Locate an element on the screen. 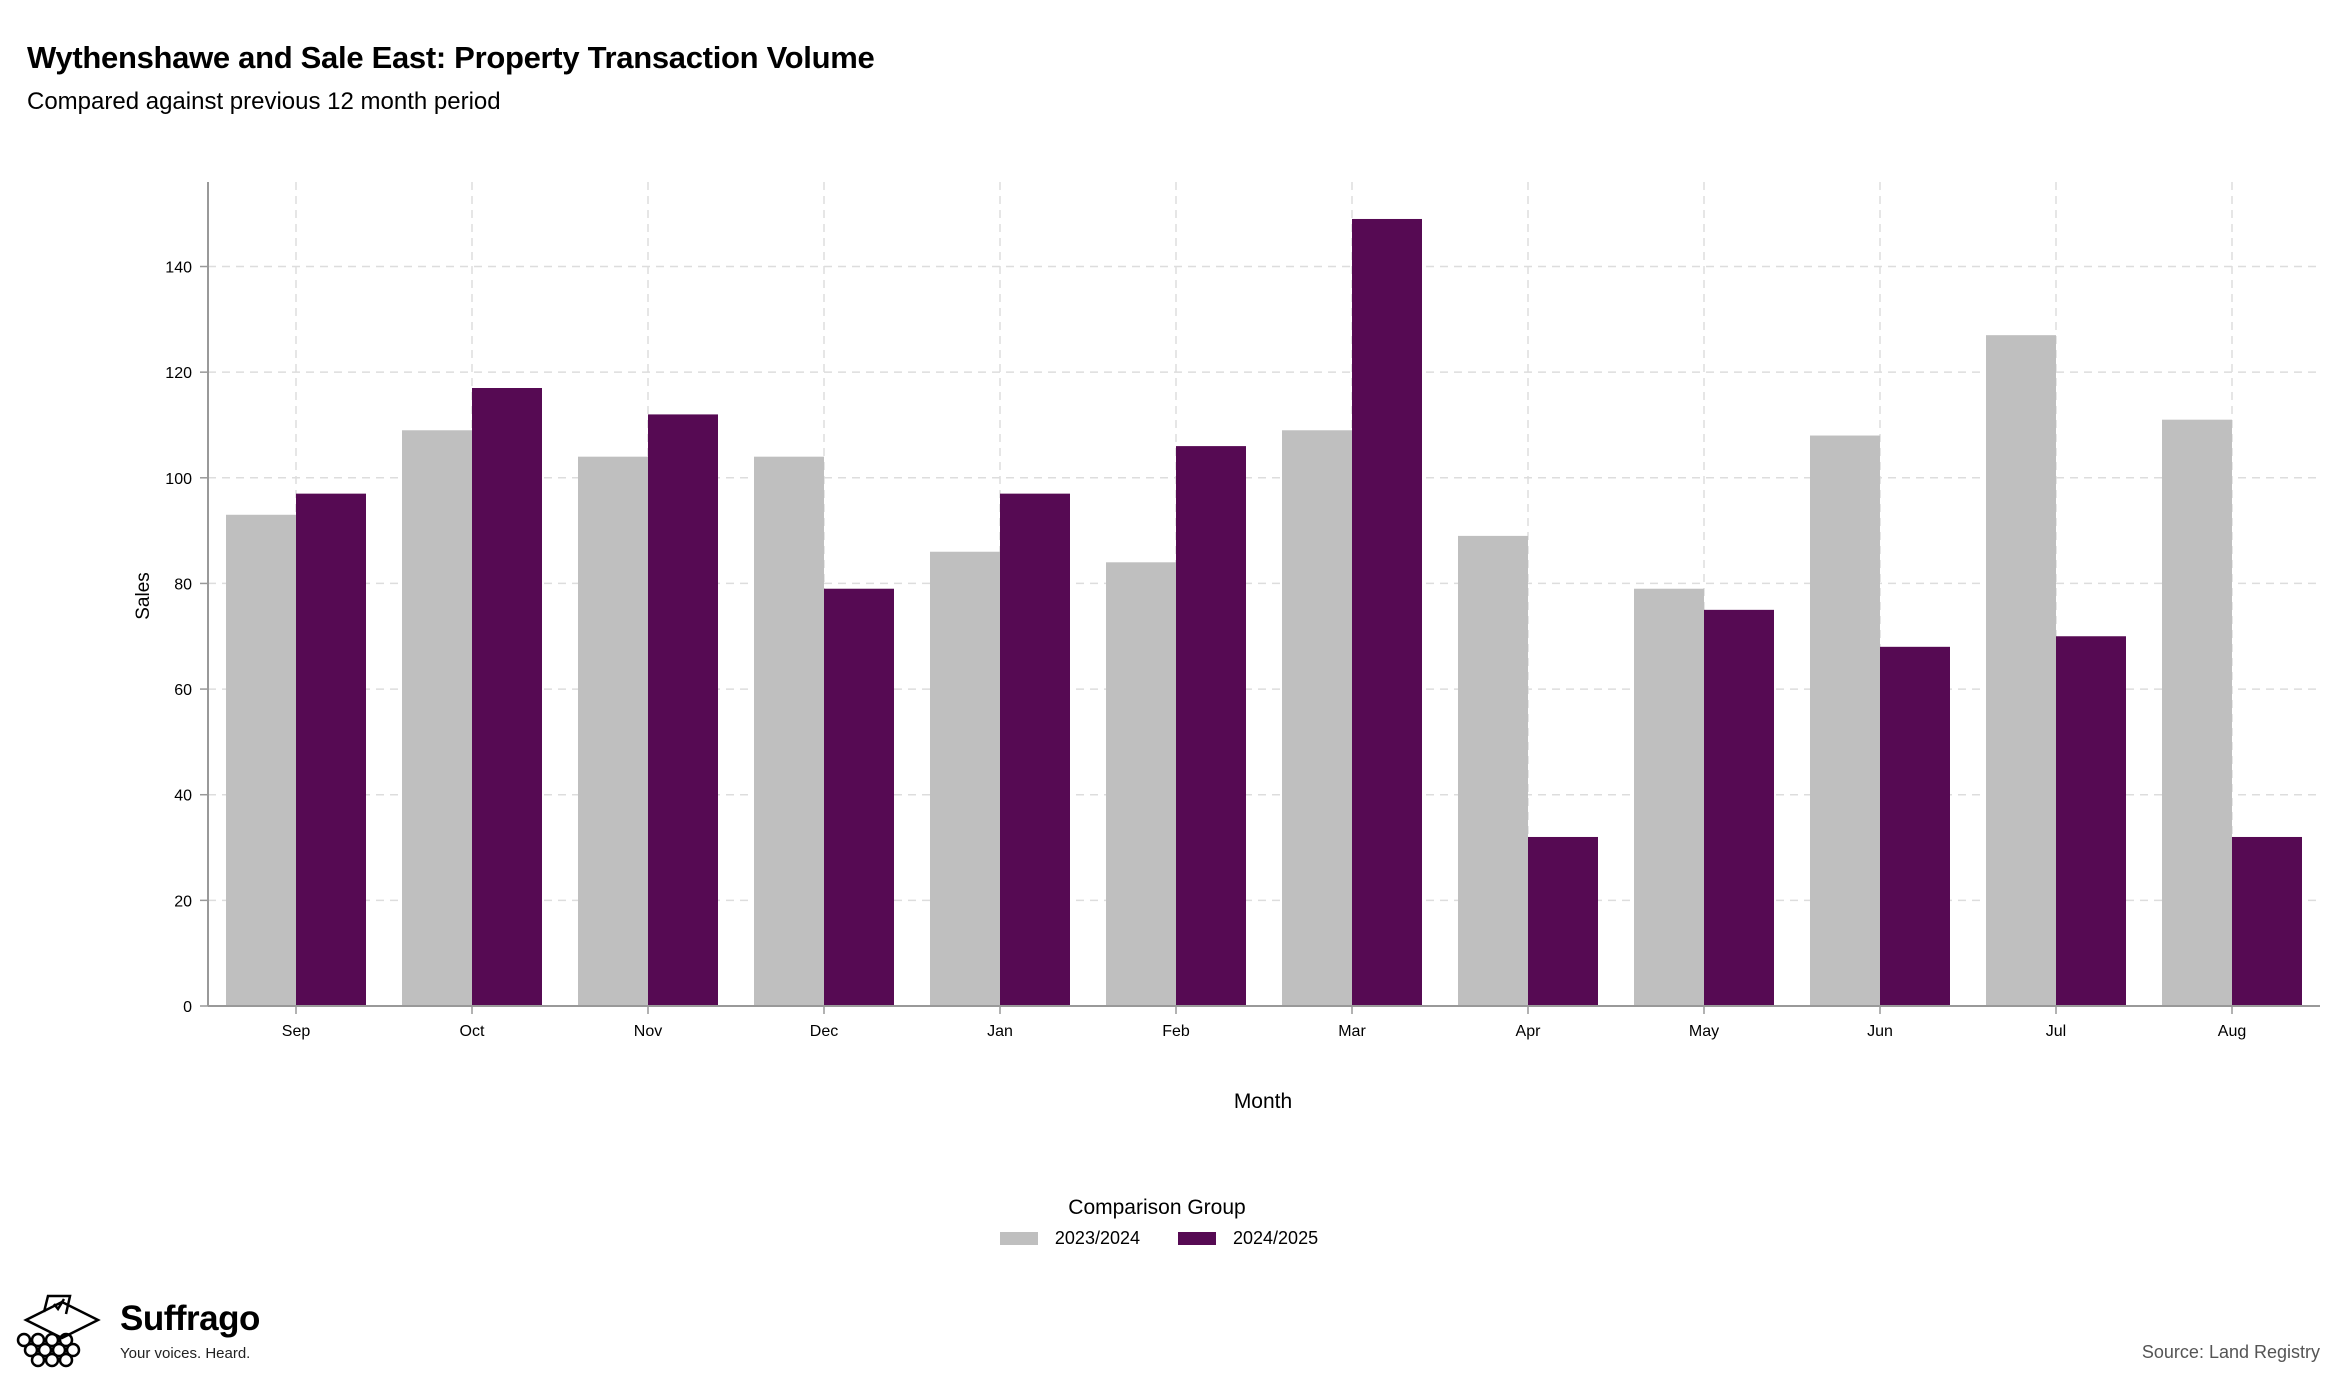 This screenshot has height=1388, width=2334. y-tick-label: 20 is located at coordinates (183, 901).